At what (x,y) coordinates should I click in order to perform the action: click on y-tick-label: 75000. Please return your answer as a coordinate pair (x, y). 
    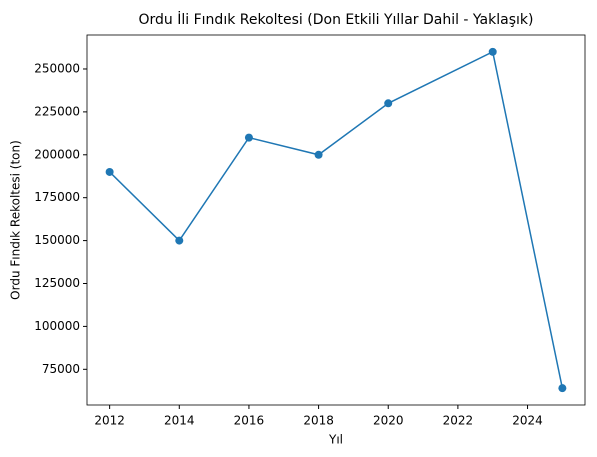
    Looking at the image, I should click on (61, 369).